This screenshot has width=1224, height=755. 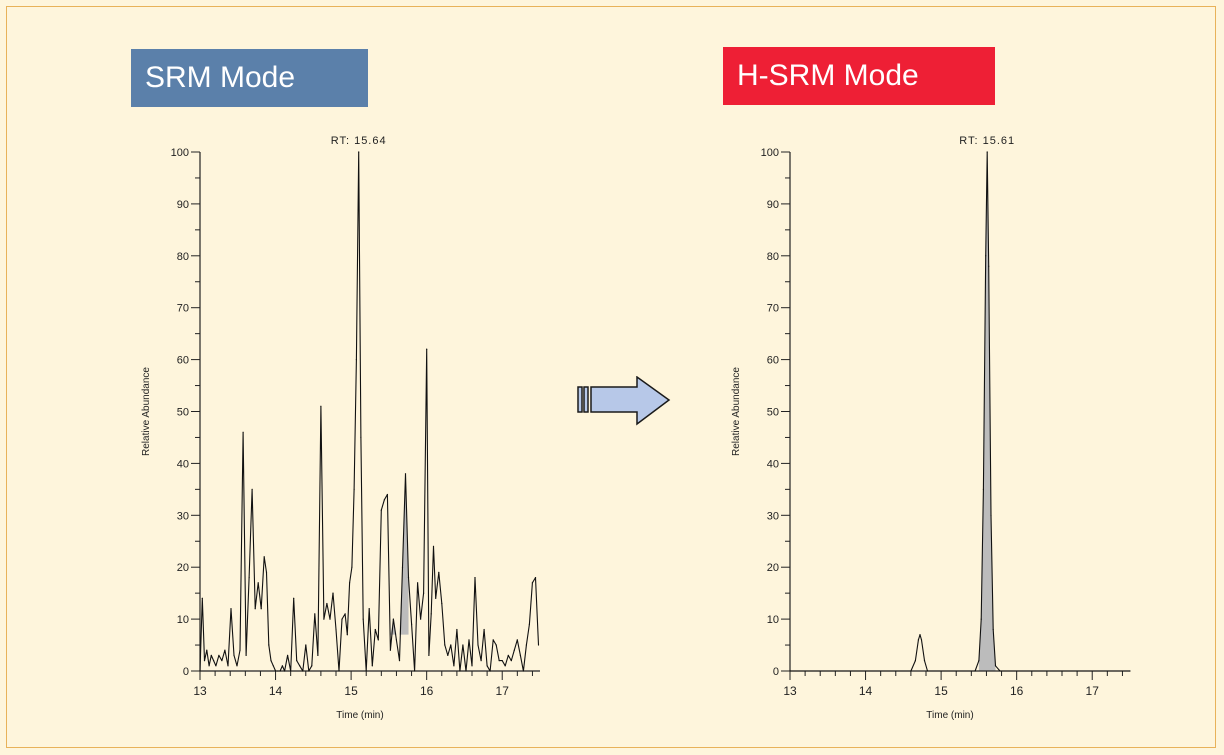 What do you see at coordinates (249, 78) in the screenshot?
I see `srm-mode-label: SRM Mode` at bounding box center [249, 78].